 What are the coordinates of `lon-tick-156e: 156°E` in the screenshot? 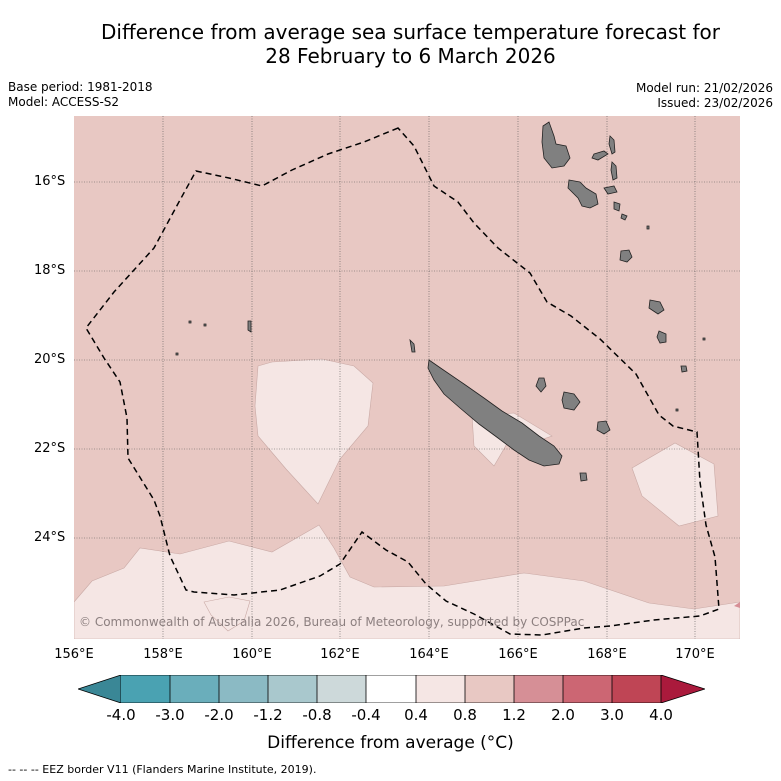 It's located at (74, 654).